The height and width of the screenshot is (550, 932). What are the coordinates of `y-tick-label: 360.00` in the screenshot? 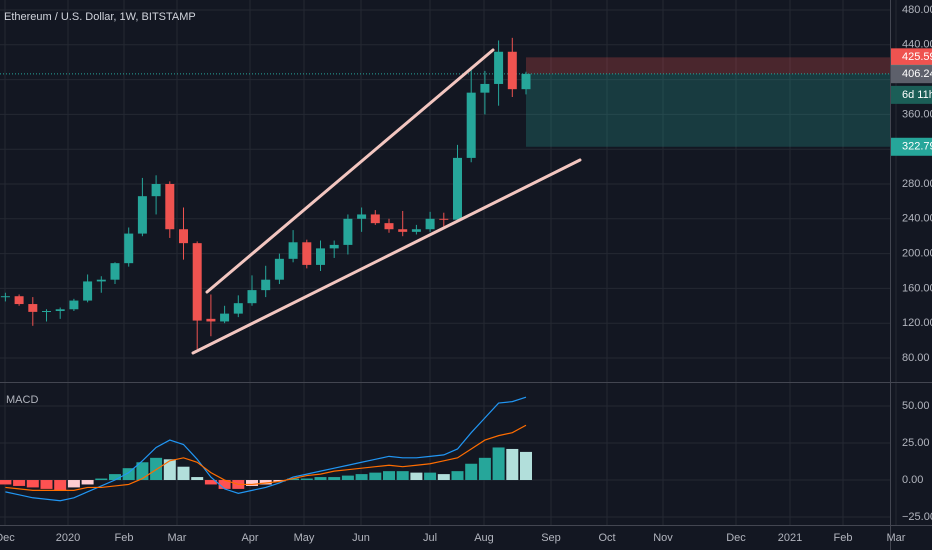 It's located at (917, 114).